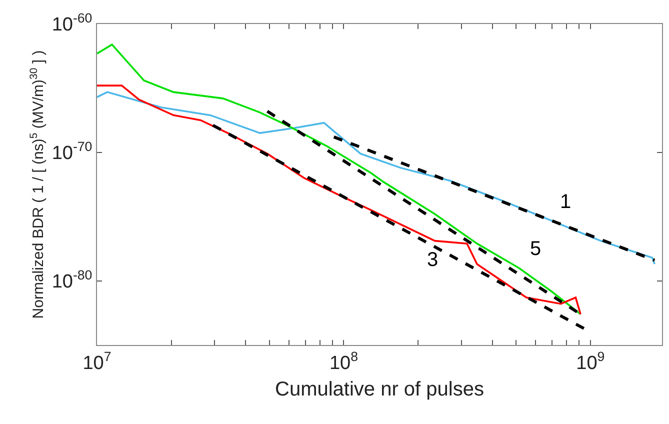 This screenshot has width=669, height=424. What do you see at coordinates (72, 151) in the screenshot?
I see `y-tick-label: 10$^{-70}$` at bounding box center [72, 151].